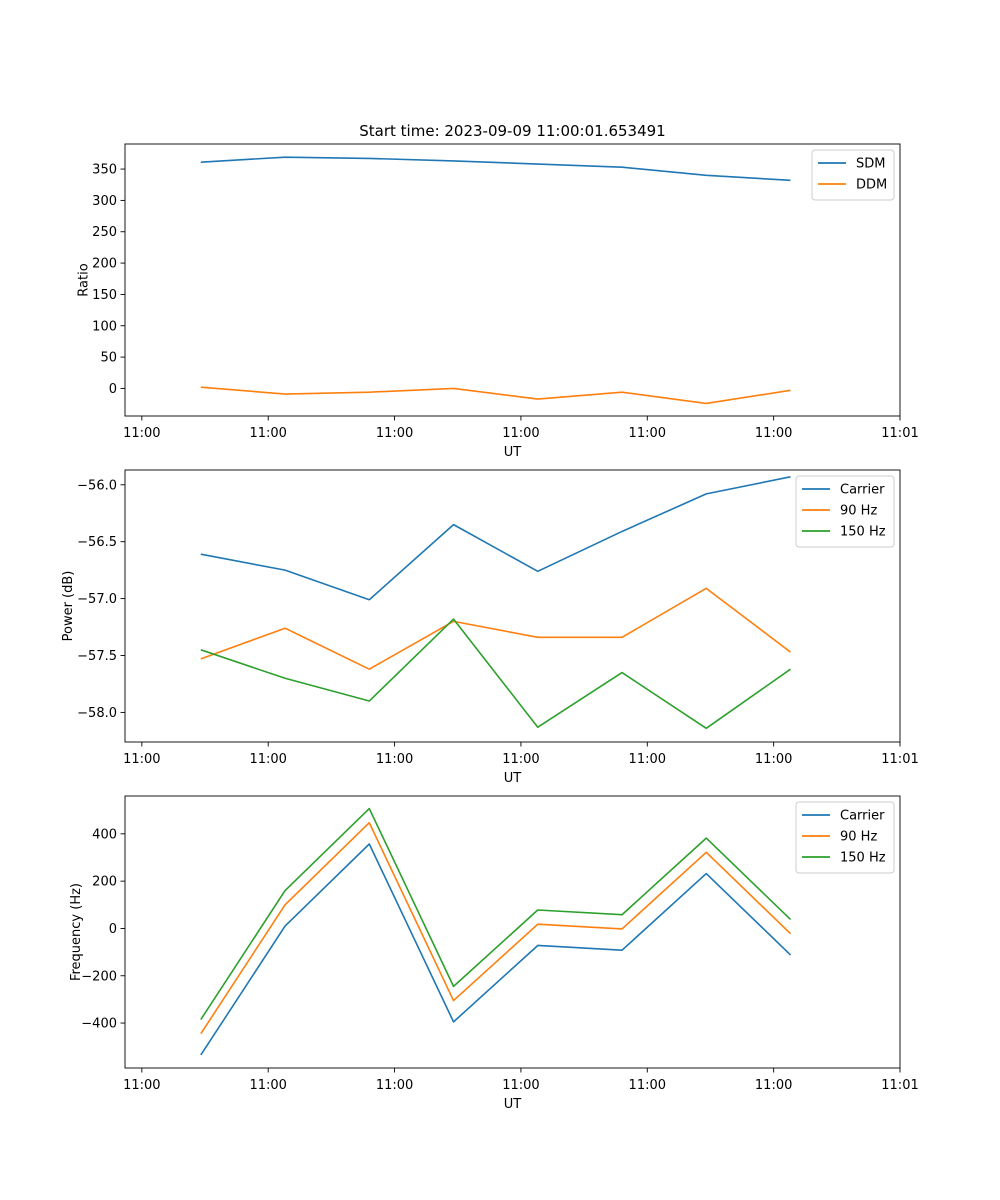  What do you see at coordinates (99, 1024) in the screenshot?
I see `y-tick-label: −400` at bounding box center [99, 1024].